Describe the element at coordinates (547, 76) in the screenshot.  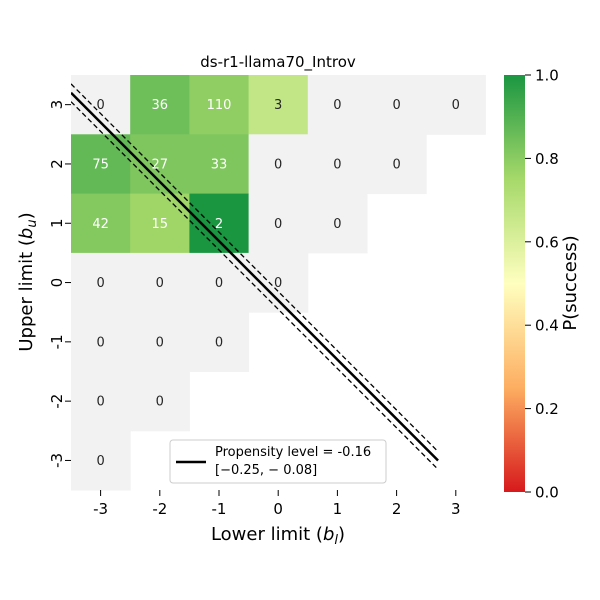
I see `colorbar-tick-label: 1.0` at that location.